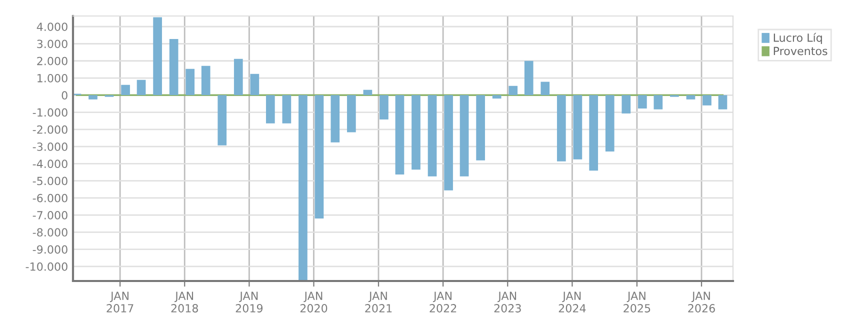 The height and width of the screenshot is (313, 851). Describe the element at coordinates (249, 302) in the screenshot. I see `x-tick-label: JAN 2019` at that location.